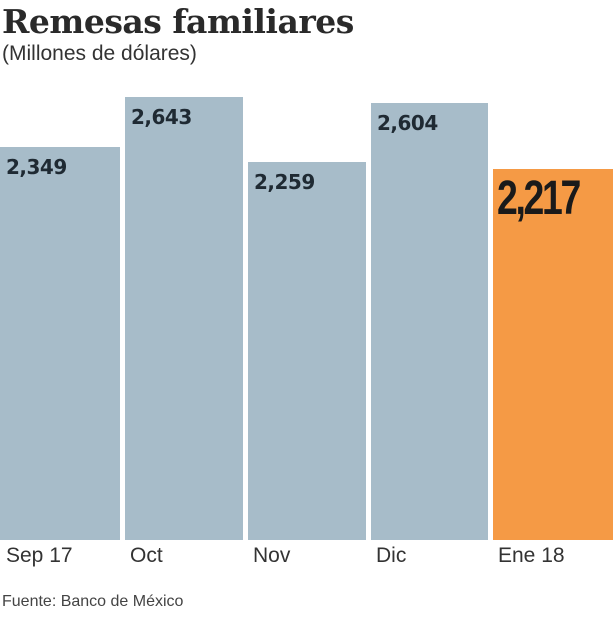 The width and height of the screenshot is (613, 620). I want to click on x-axis-label-nov: Nov, so click(272, 555).